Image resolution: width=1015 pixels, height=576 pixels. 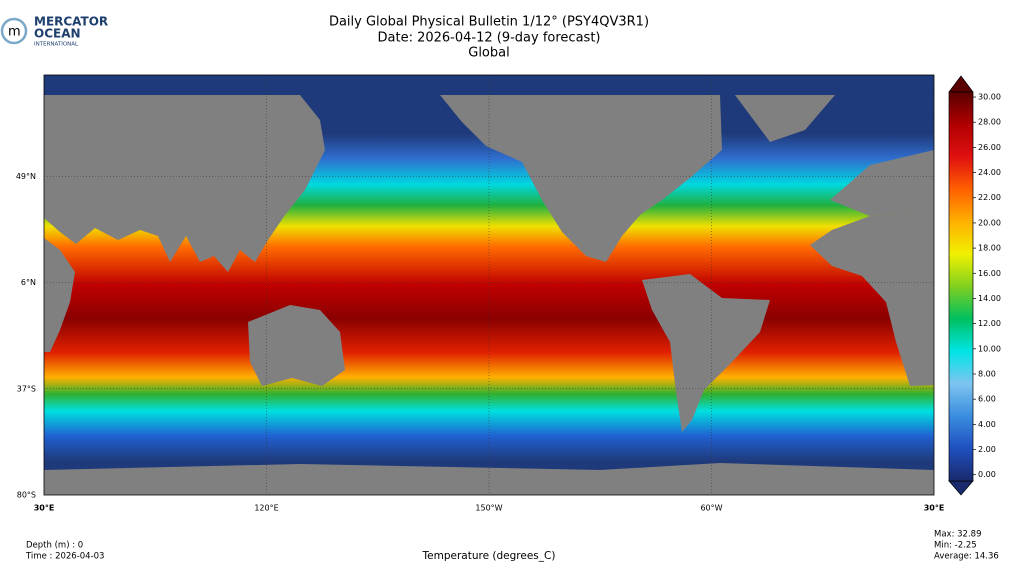 I want to click on south-america, so click(x=706, y=353).